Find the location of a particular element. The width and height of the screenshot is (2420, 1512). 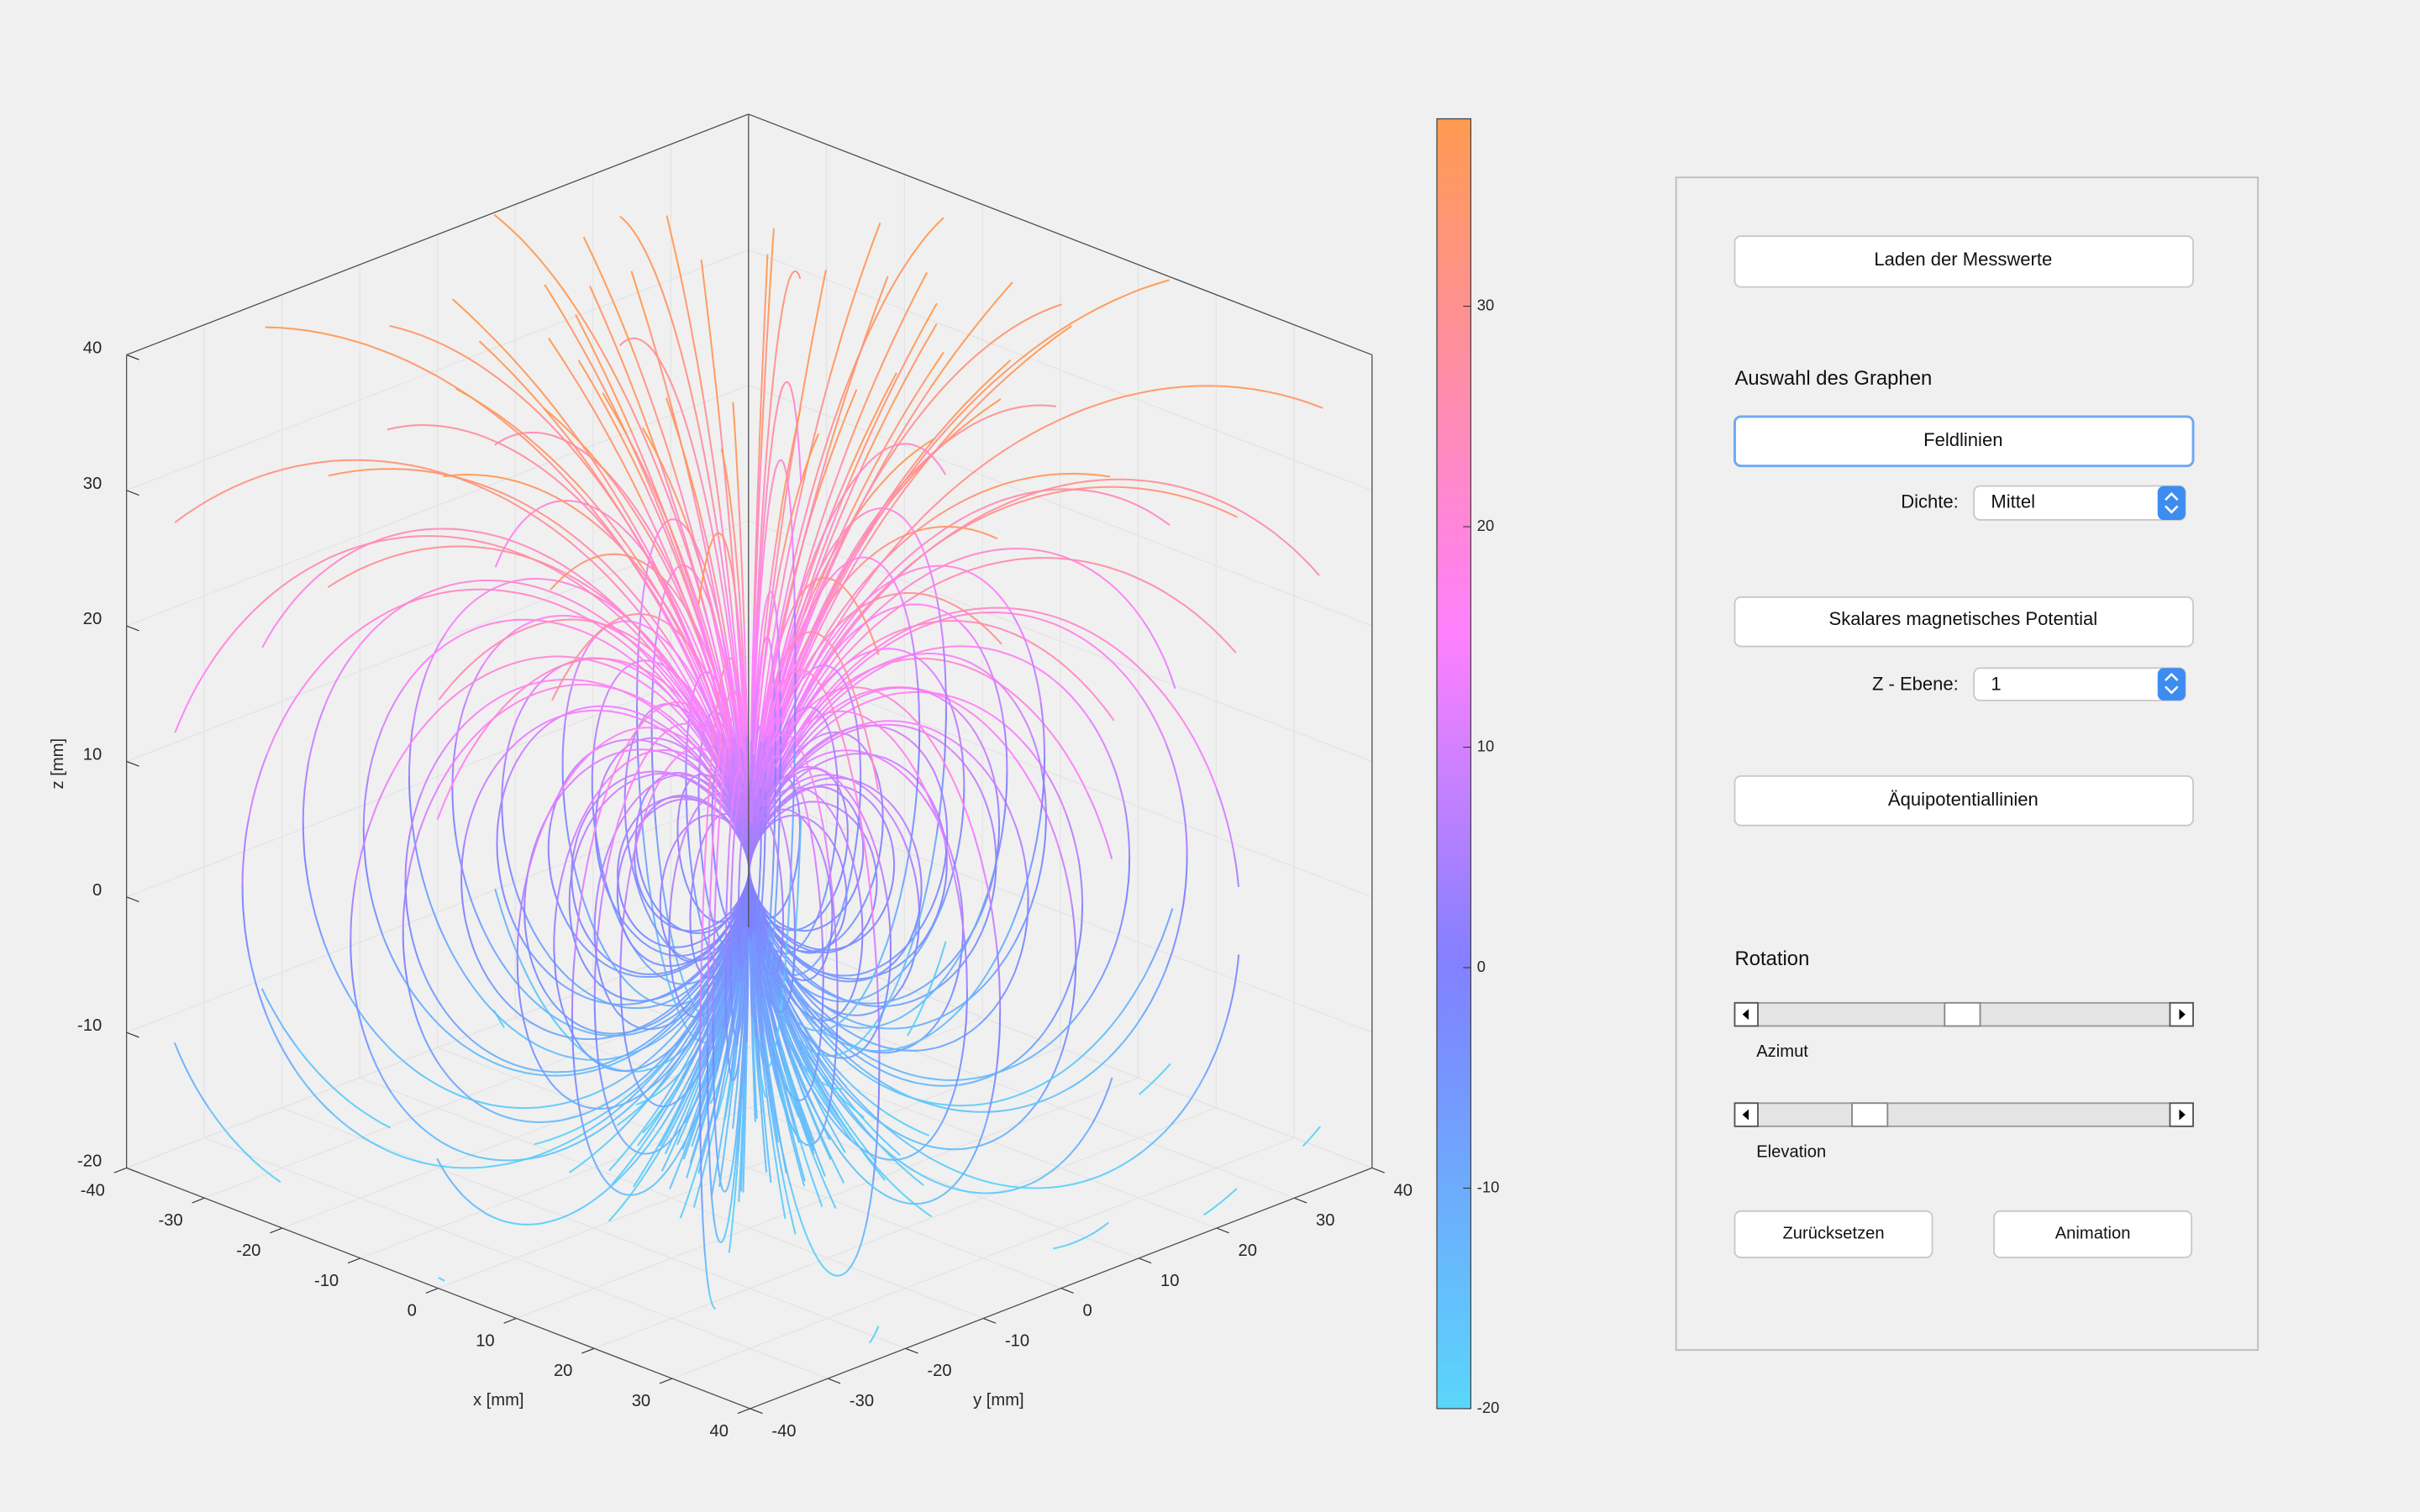

potential-button is located at coordinates (1964, 622).